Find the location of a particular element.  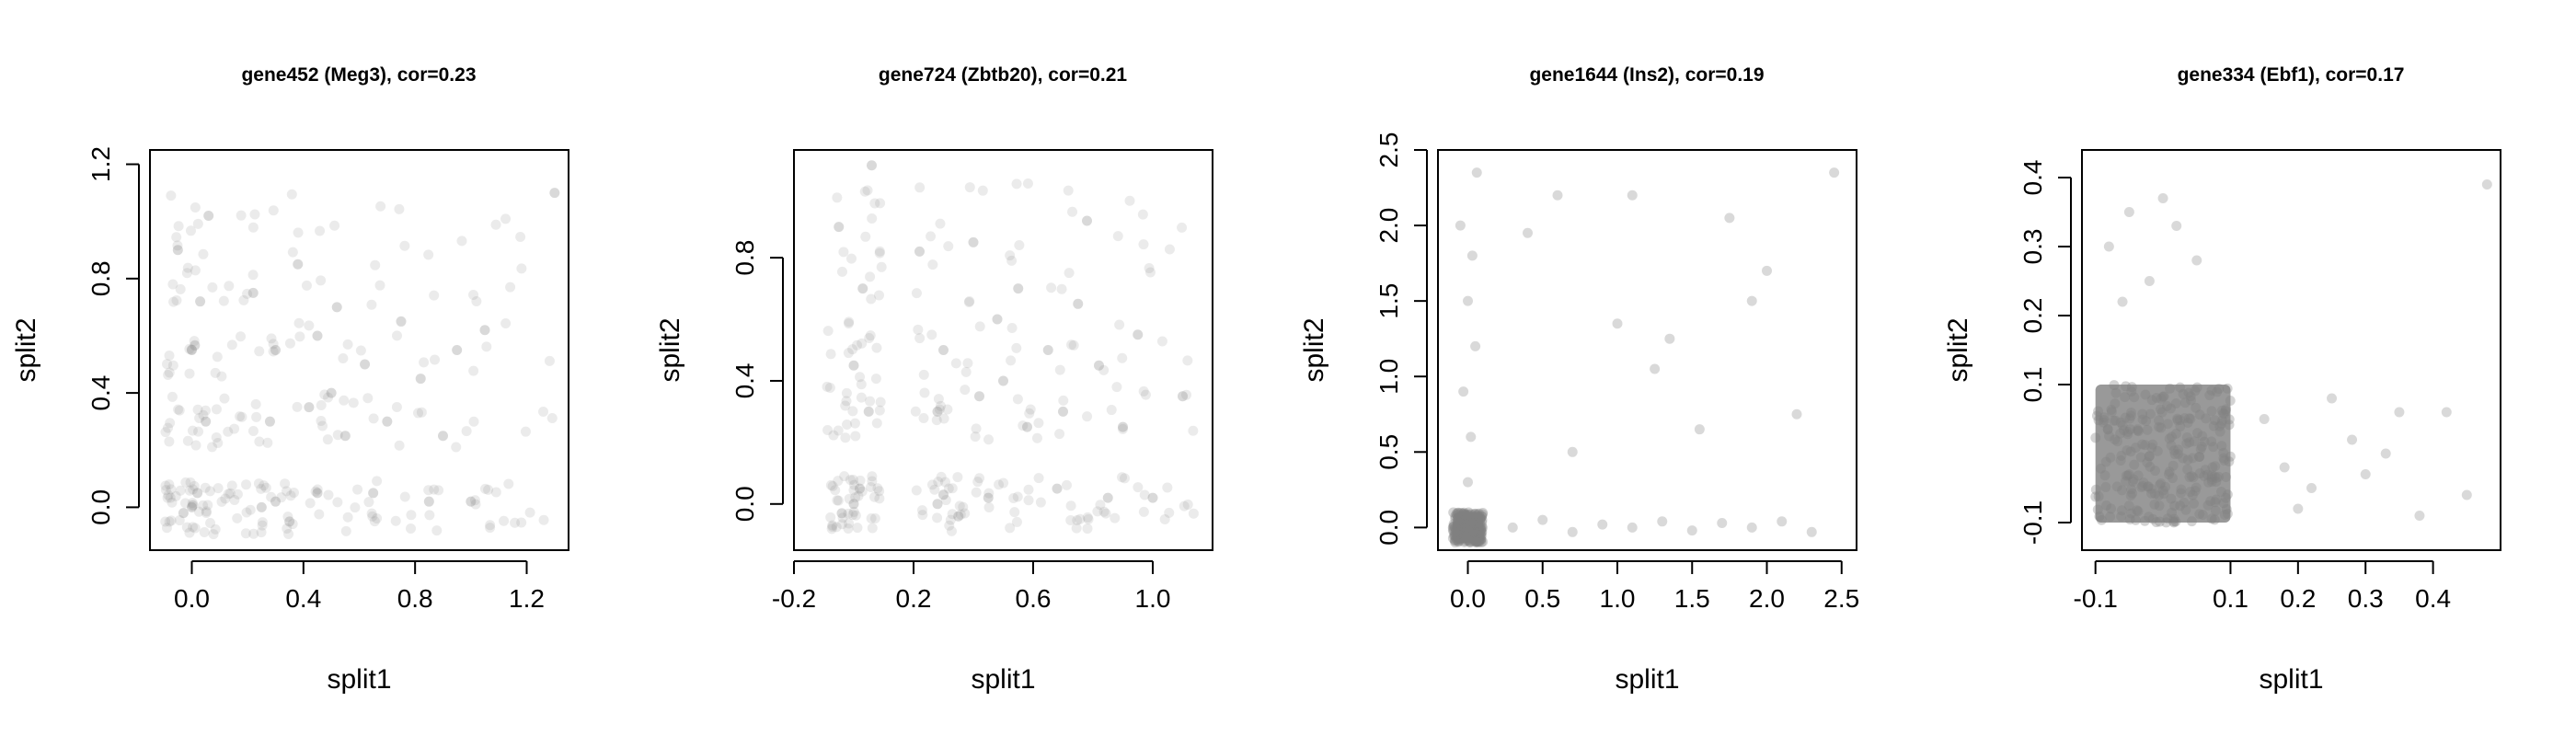

chart-title: gene334 (Ebf1), cor=0.17 is located at coordinates (2291, 75).